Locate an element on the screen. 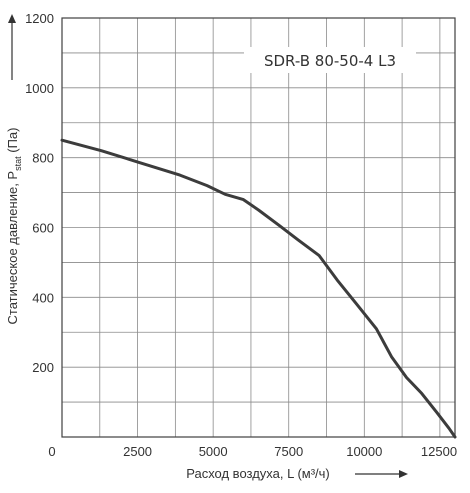 The image size is (470, 493). y-tick-label: 1000 is located at coordinates (39, 88).